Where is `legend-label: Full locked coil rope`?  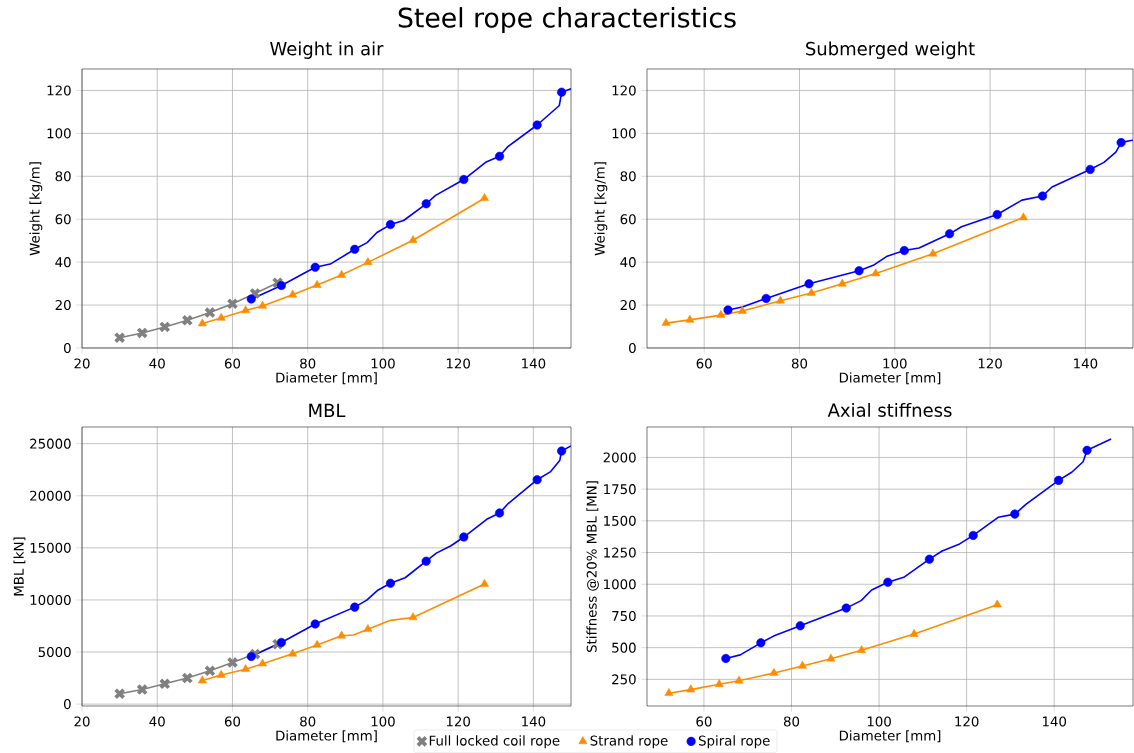 legend-label: Full locked coil rope is located at coordinates (494, 742).